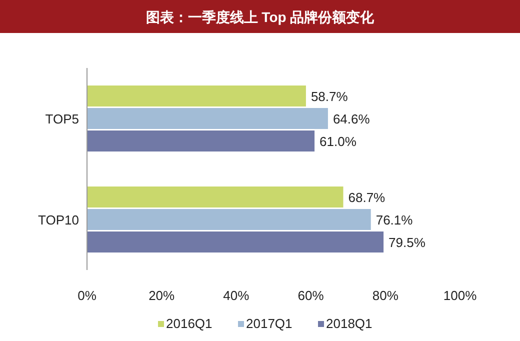 This screenshot has width=520, height=341. What do you see at coordinates (162, 295) in the screenshot?
I see `x-tick-label: 20%` at bounding box center [162, 295].